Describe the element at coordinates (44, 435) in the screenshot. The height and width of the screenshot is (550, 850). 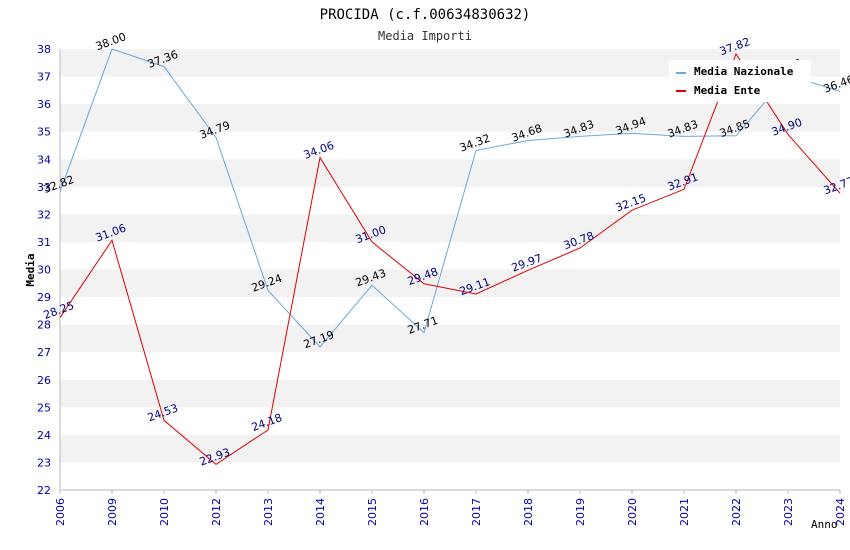
I see `y-tick-label: 24` at that location.